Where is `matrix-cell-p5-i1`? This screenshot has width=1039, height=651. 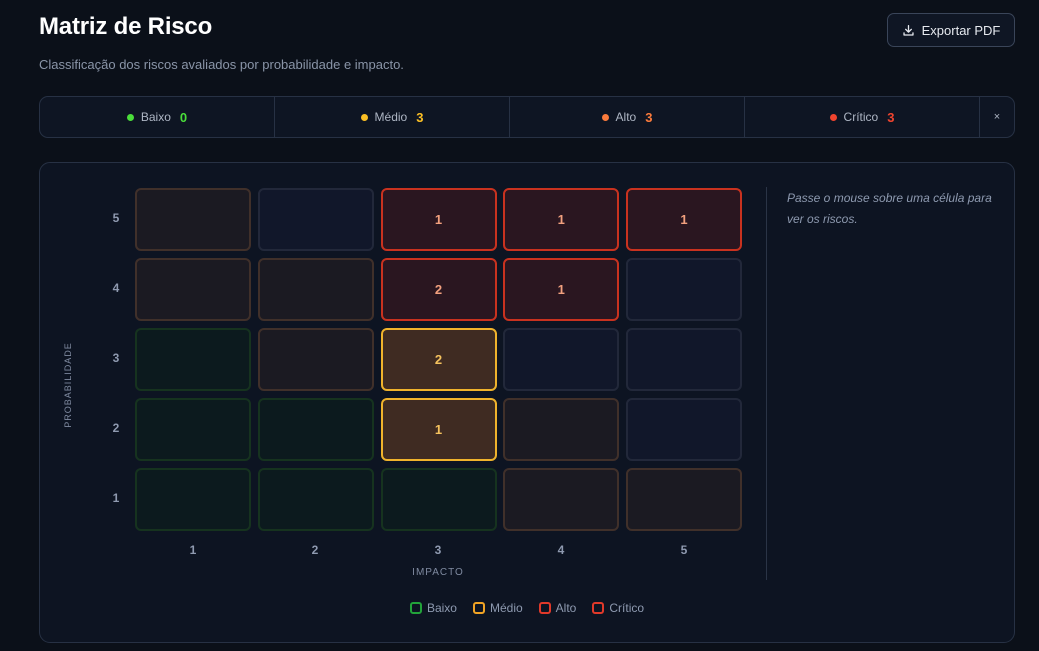 matrix-cell-p5-i1 is located at coordinates (193, 219).